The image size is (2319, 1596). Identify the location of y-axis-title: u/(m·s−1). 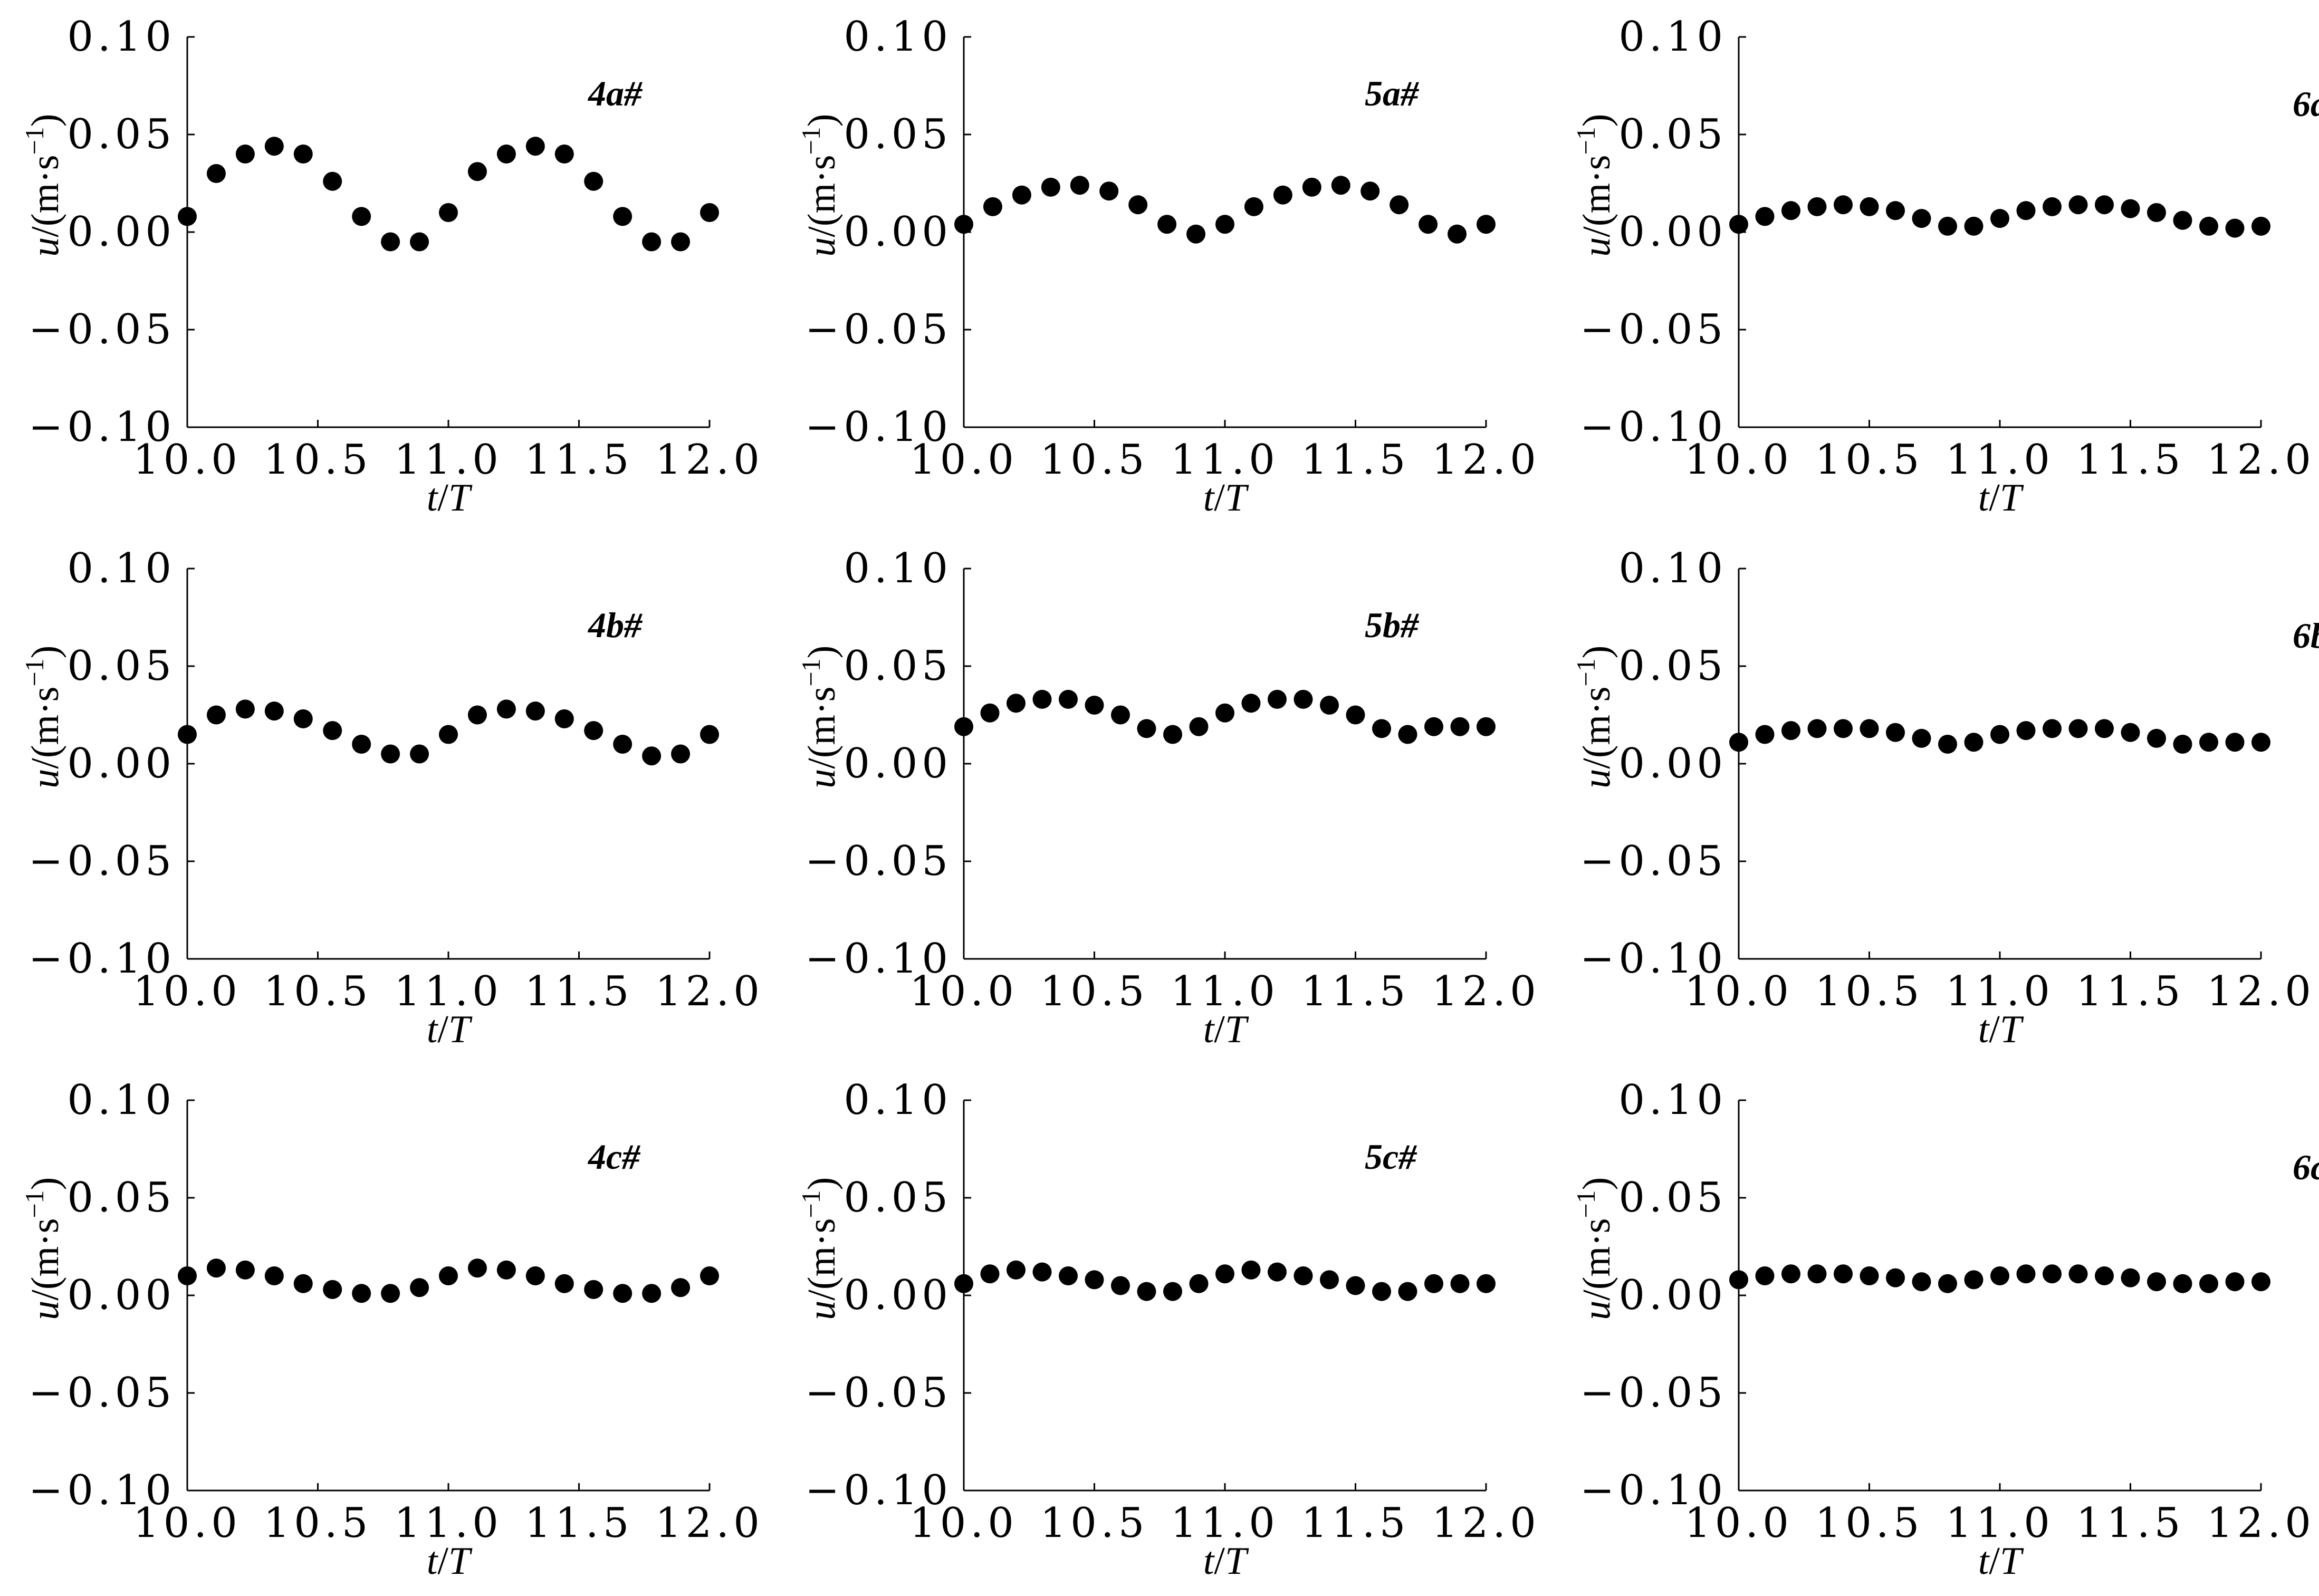
(1594, 185).